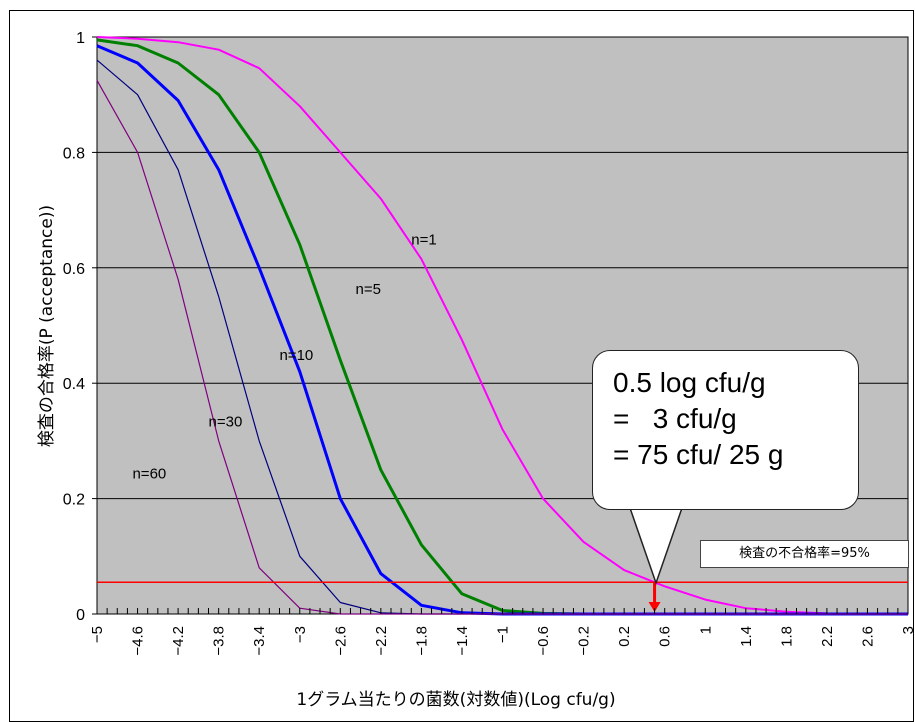 This screenshot has width=915, height=722. Describe the element at coordinates (300, 634) in the screenshot. I see `x-tick-label: −3` at that location.